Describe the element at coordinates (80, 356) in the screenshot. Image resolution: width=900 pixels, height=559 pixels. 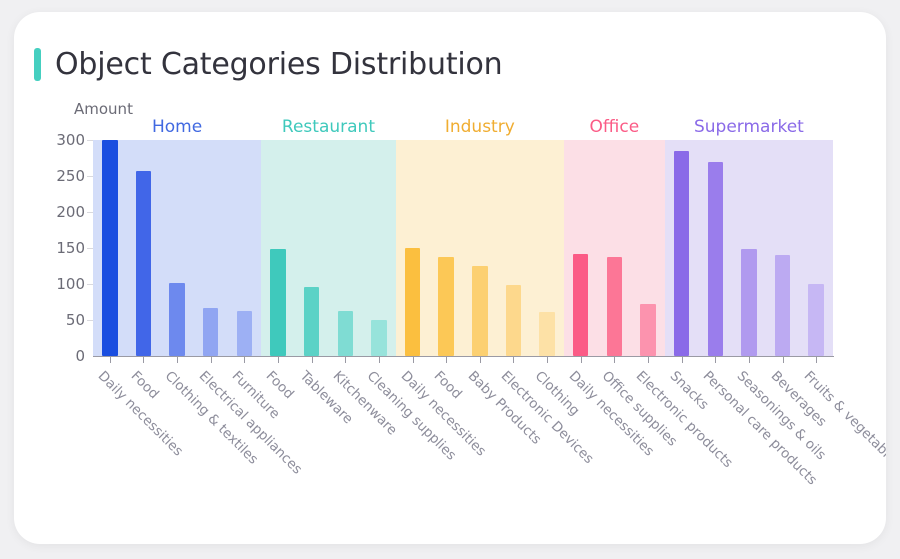
I see `y-tick-label: 0` at that location.